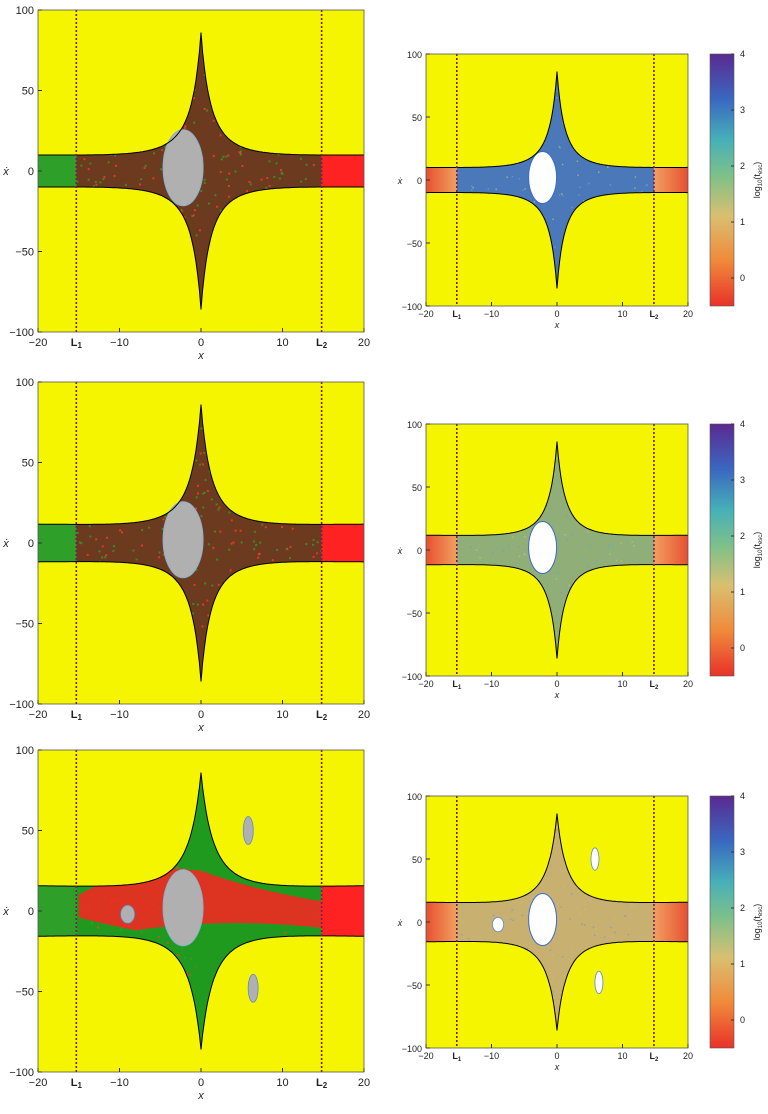 This screenshot has height=1114, width=768. I want to click on y-tick-label: −100, so click(21, 333).